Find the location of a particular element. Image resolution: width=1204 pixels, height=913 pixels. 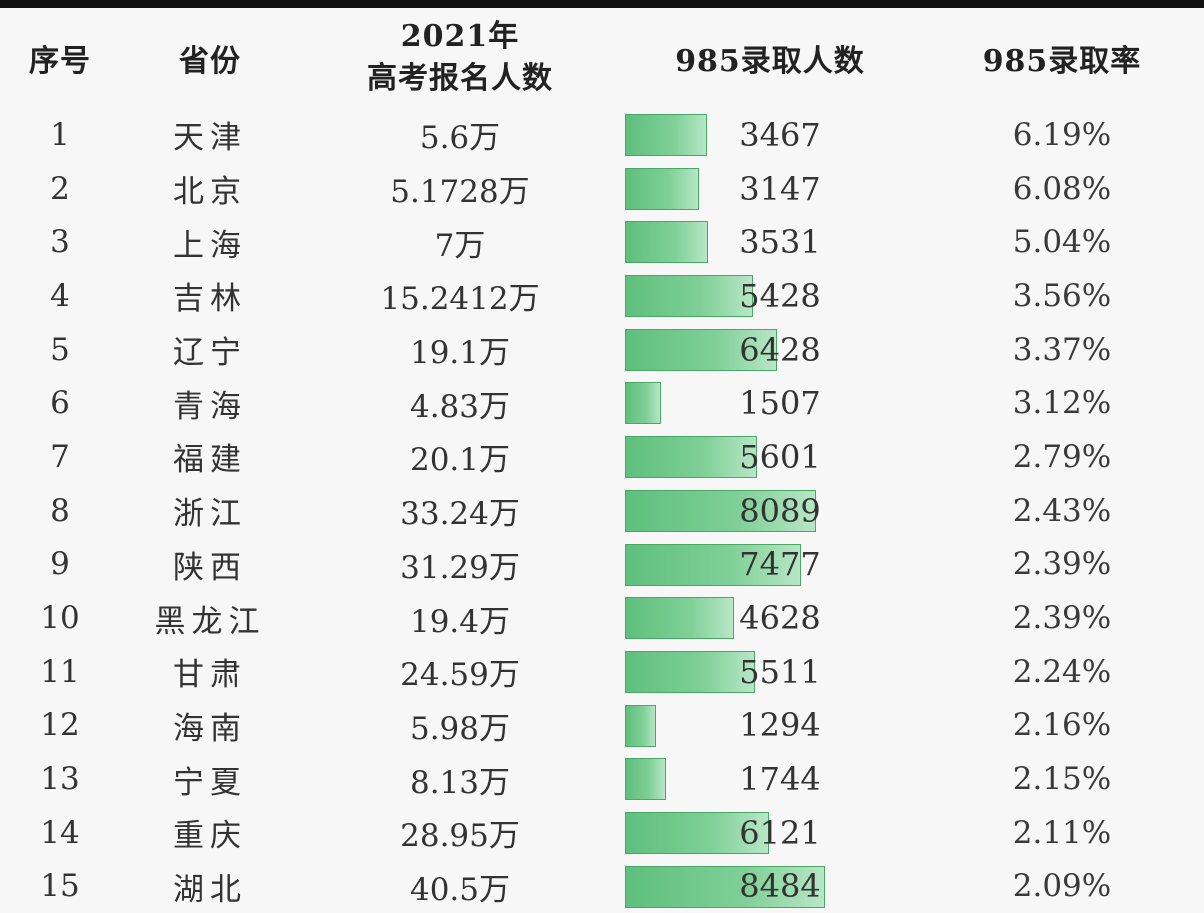

row-admitted: 6428 is located at coordinates (780, 349).